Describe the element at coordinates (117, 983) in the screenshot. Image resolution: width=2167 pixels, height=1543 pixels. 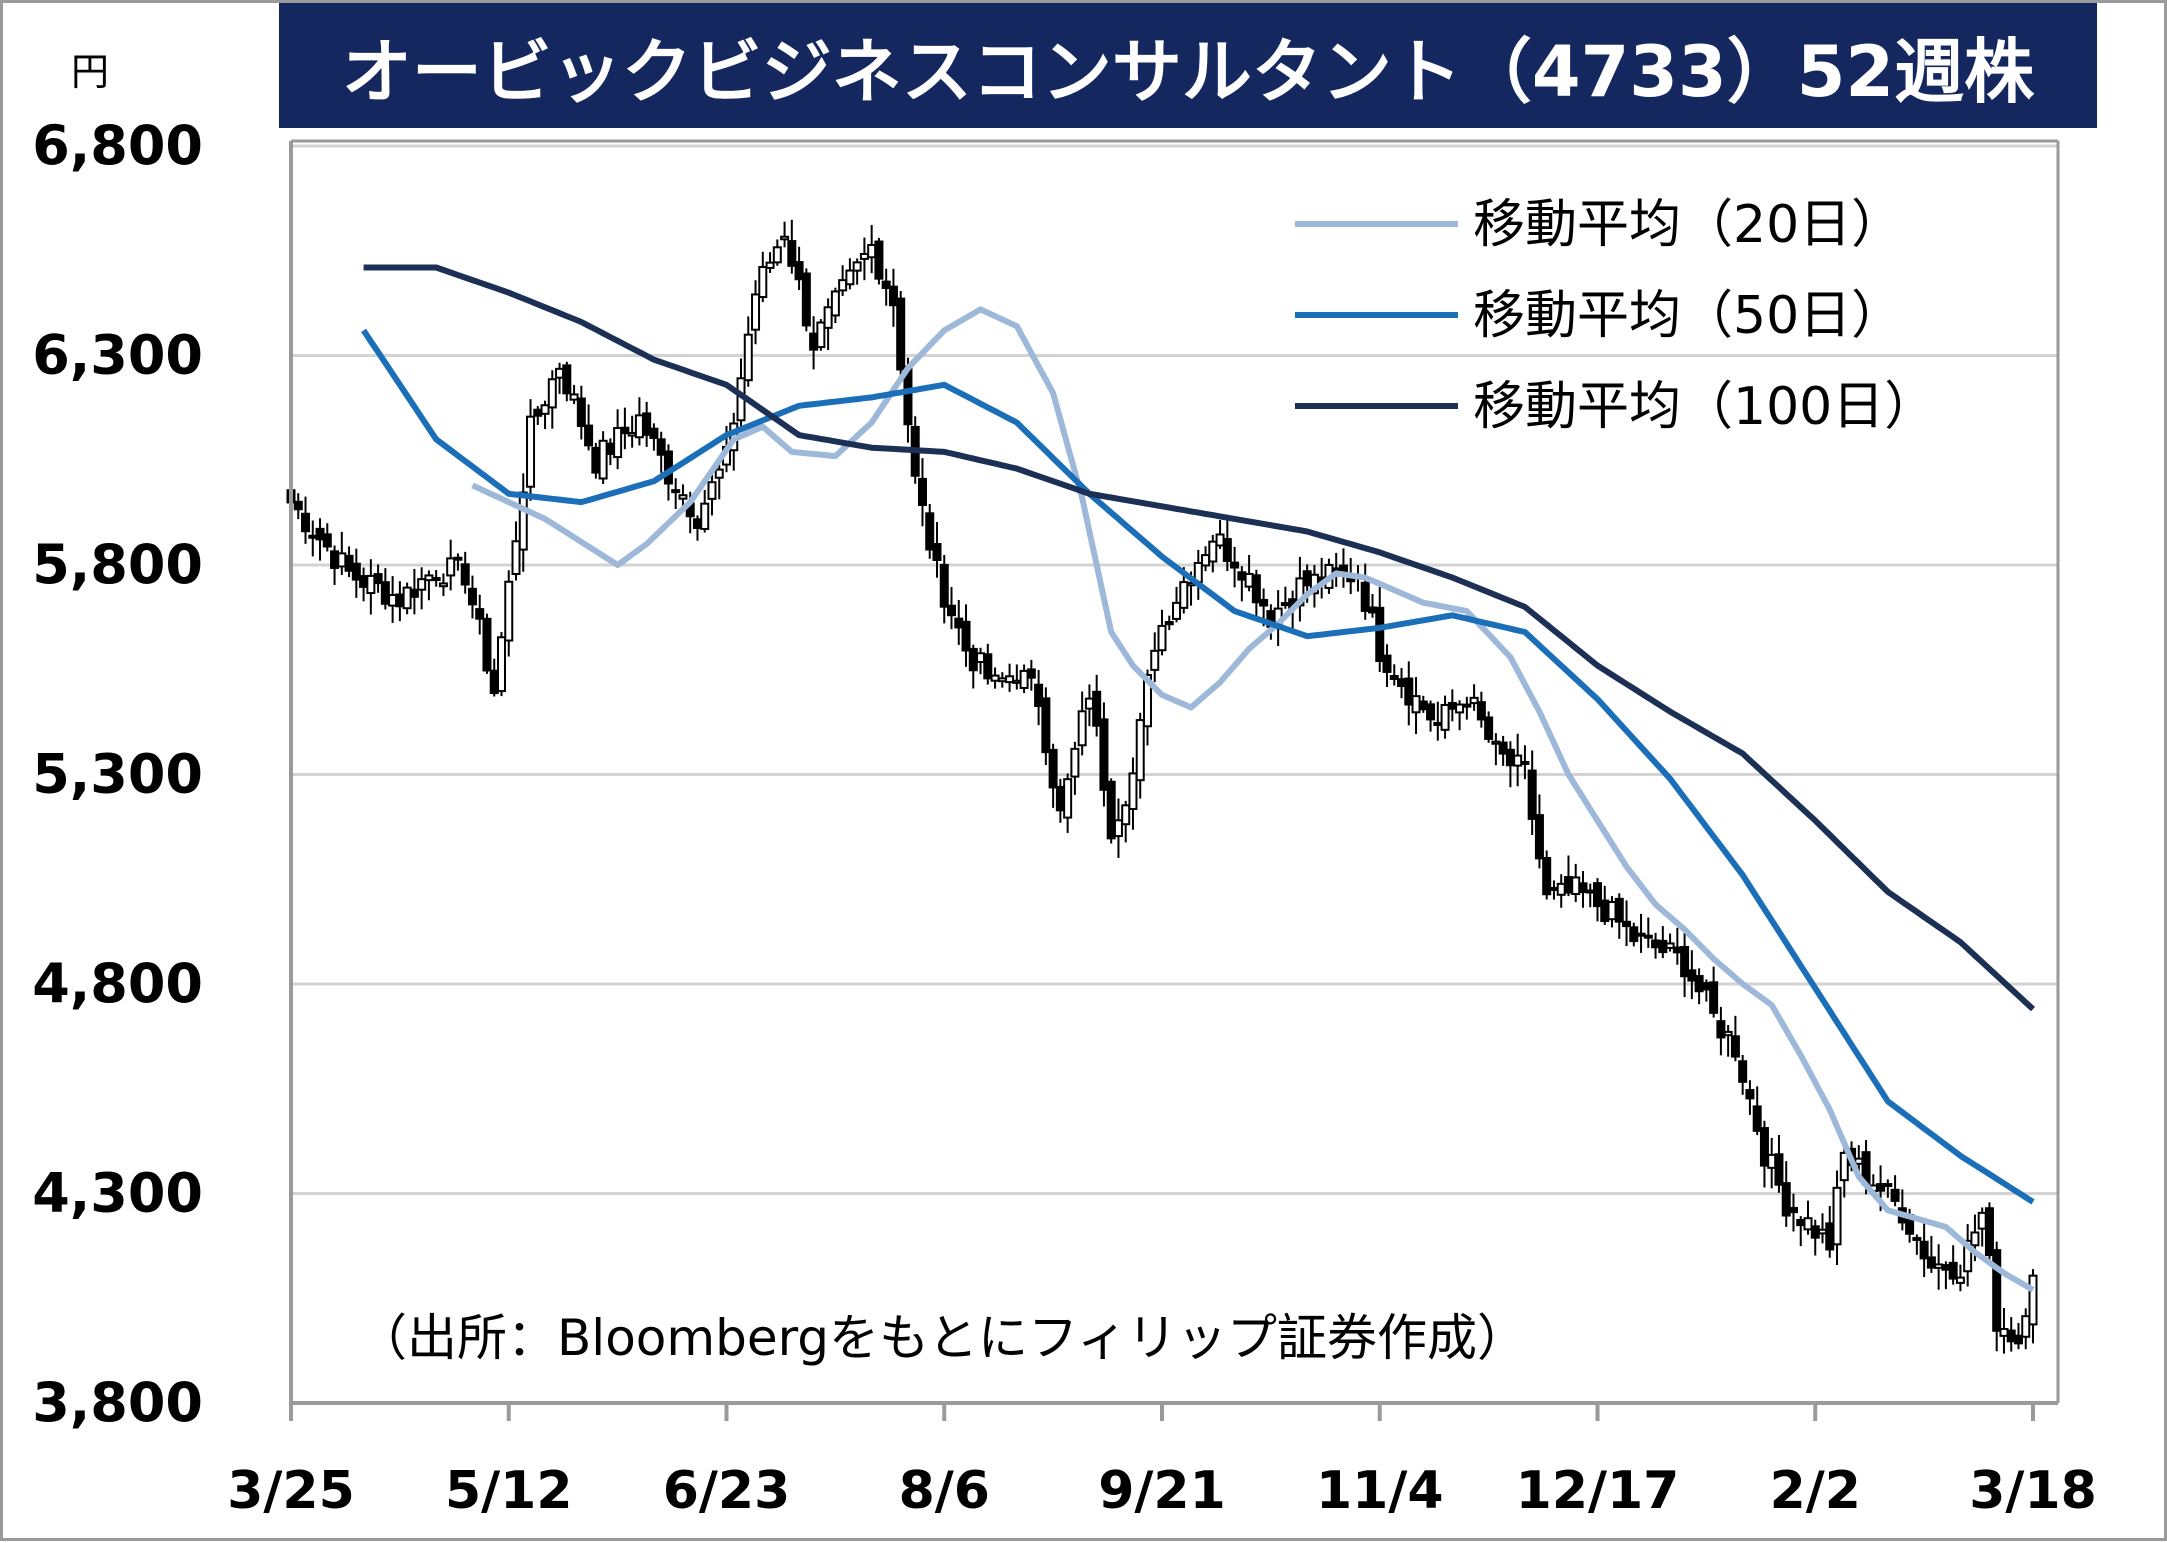
I see `y-tick-label: 4,800` at that location.